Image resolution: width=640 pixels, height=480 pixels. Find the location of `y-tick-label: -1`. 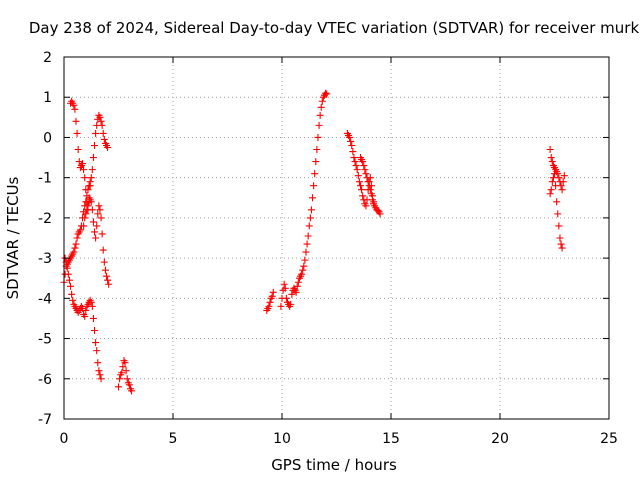

y-tick-label: -1 is located at coordinates (45, 179).